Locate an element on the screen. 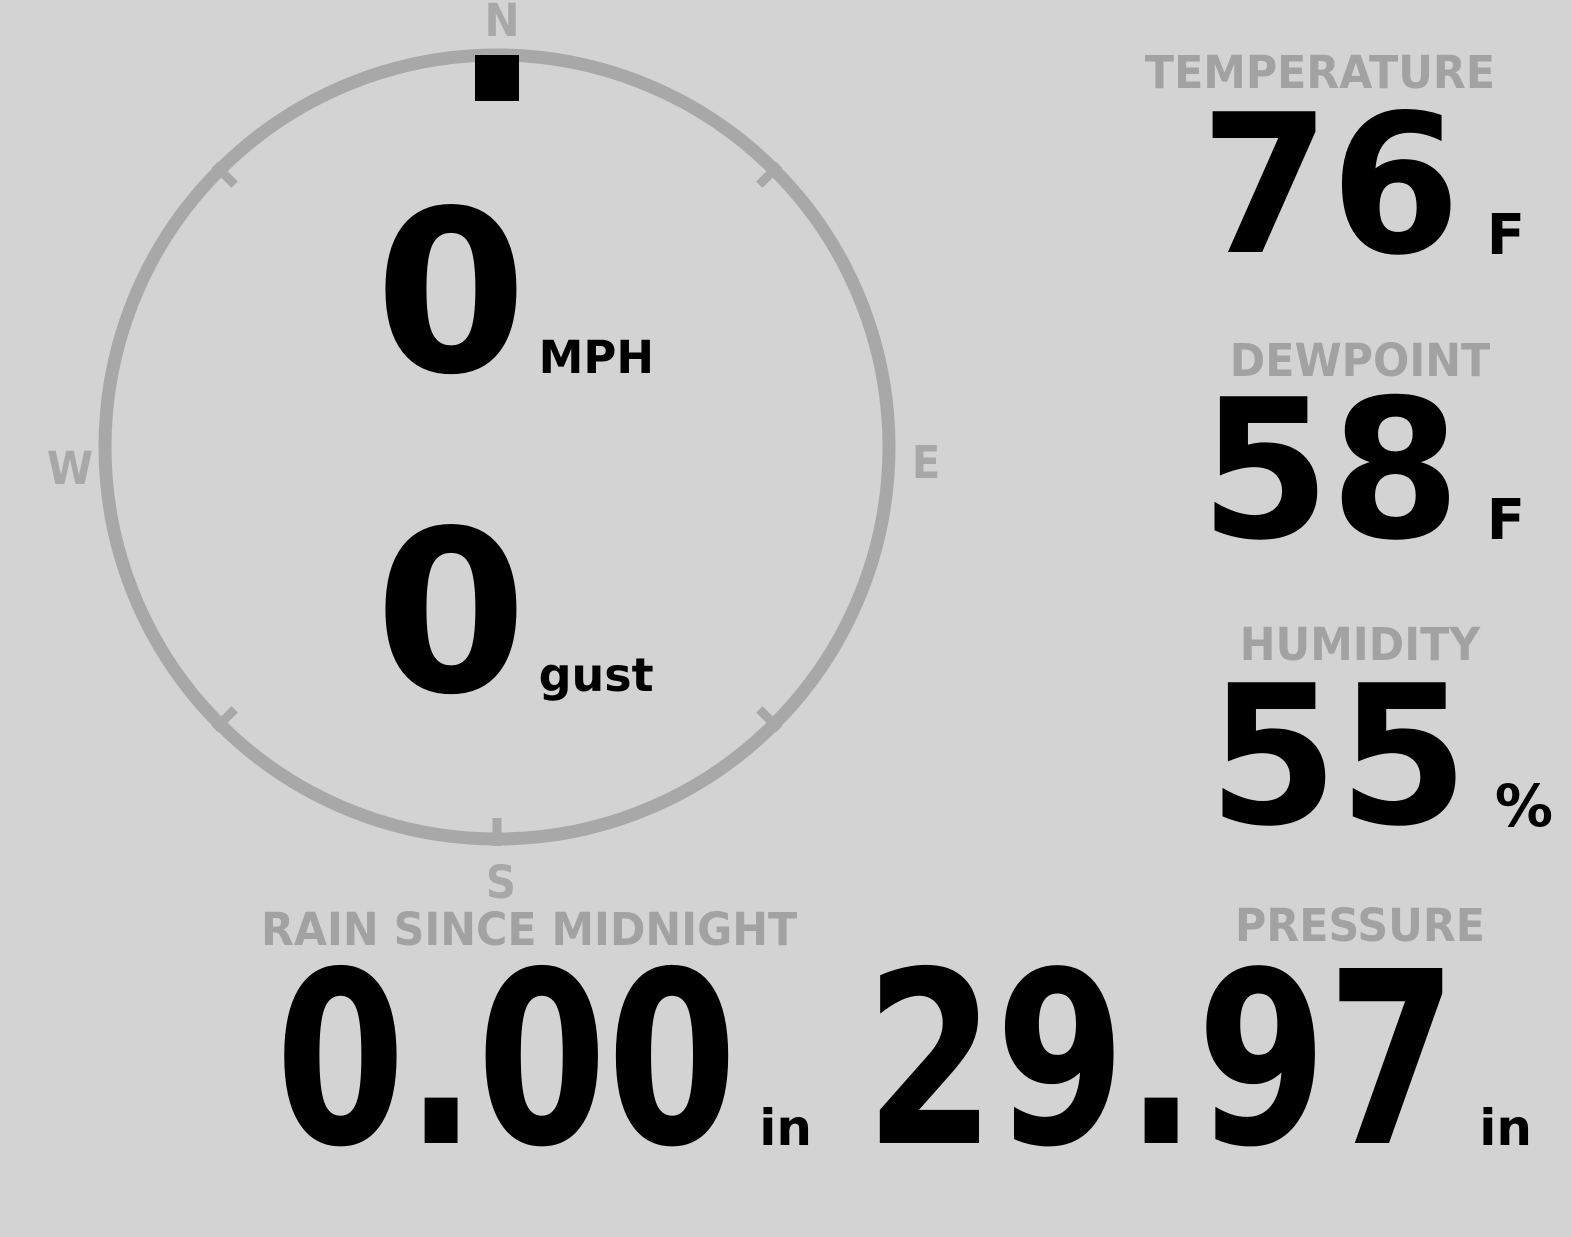 This screenshot has height=1237, width=1571. compass-label-west: W is located at coordinates (70, 468).